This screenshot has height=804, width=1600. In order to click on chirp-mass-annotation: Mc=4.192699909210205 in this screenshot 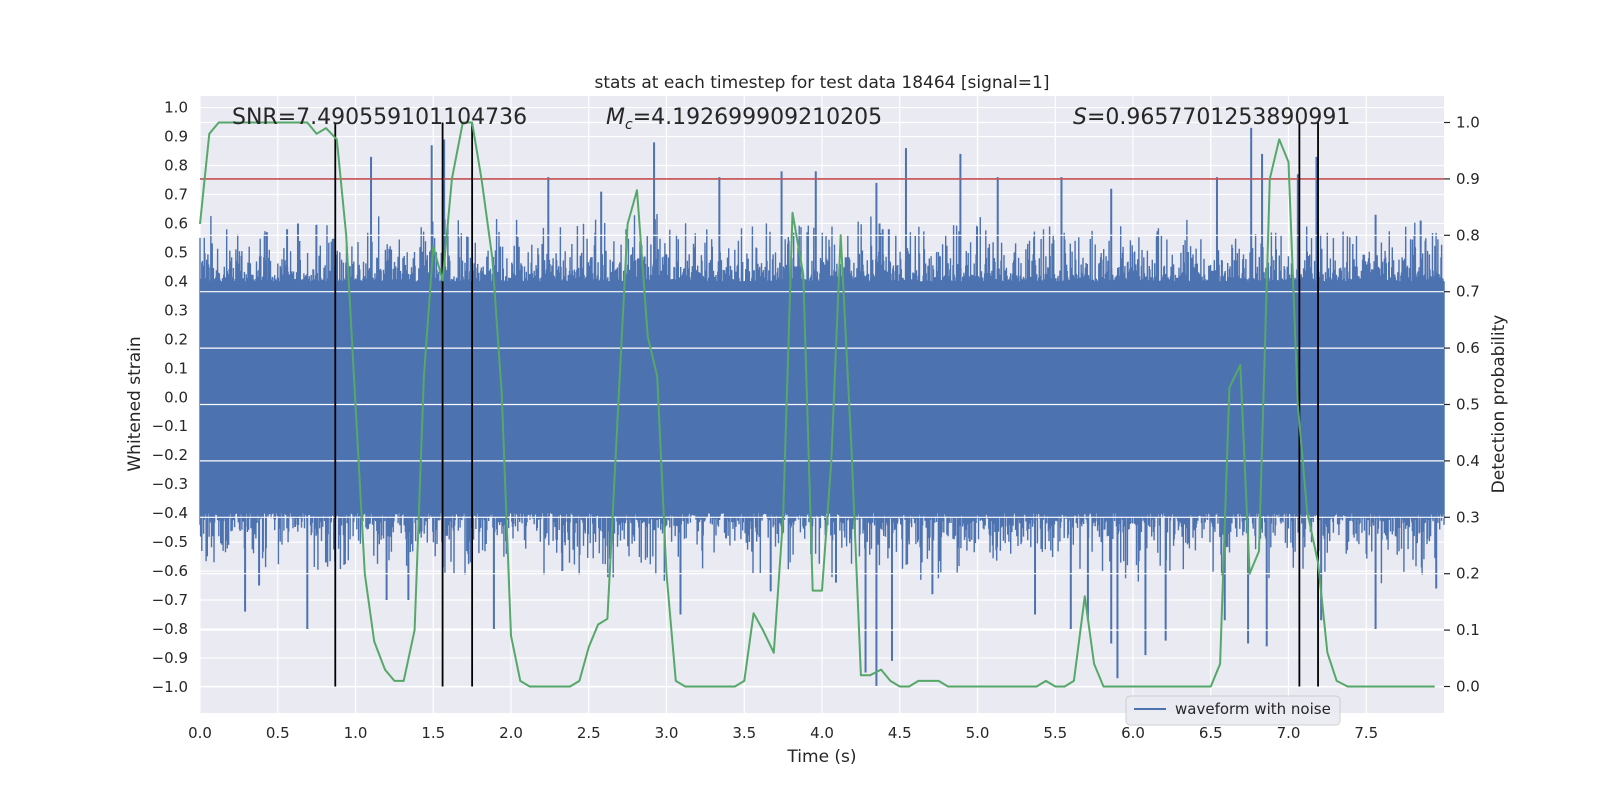, I will do `click(744, 119)`.